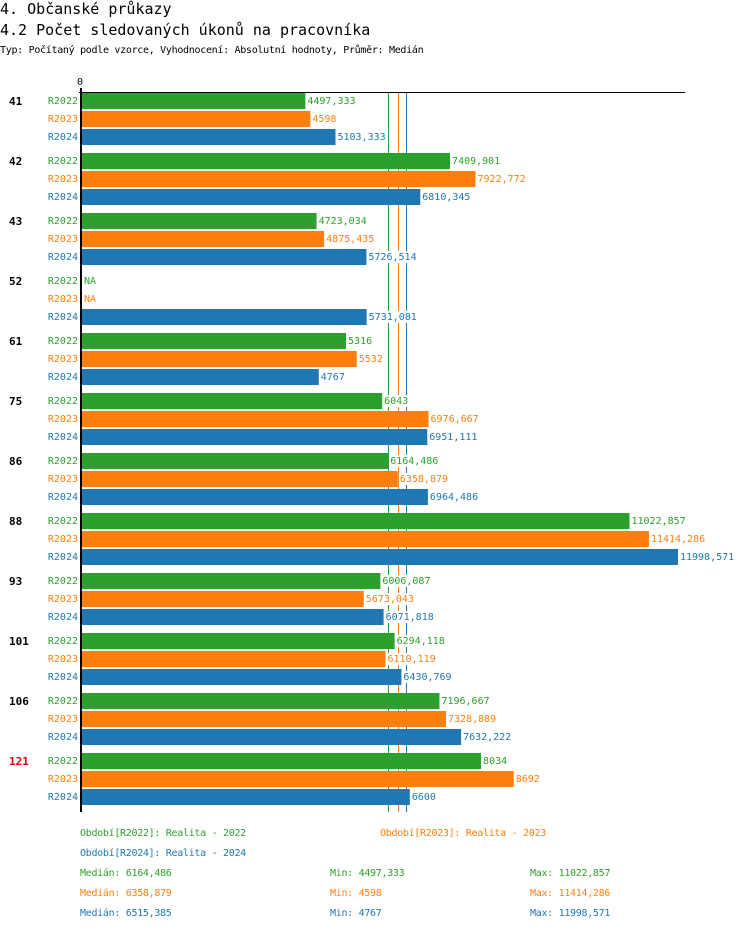 This screenshot has height=932, width=750. Describe the element at coordinates (659, 521) in the screenshot. I see `data-label: 11022,857` at that location.